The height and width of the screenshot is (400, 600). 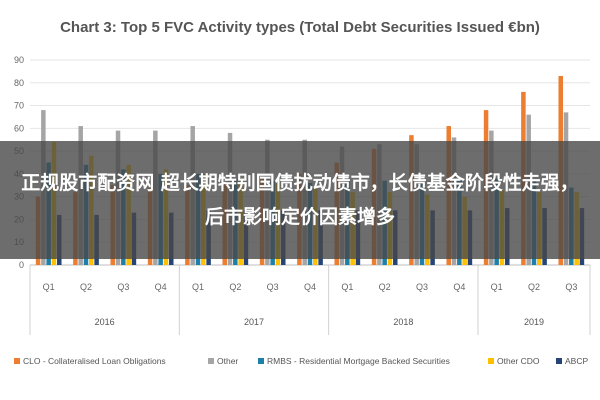 What do you see at coordinates (254, 322) in the screenshot?
I see `year-label: 2017` at bounding box center [254, 322].